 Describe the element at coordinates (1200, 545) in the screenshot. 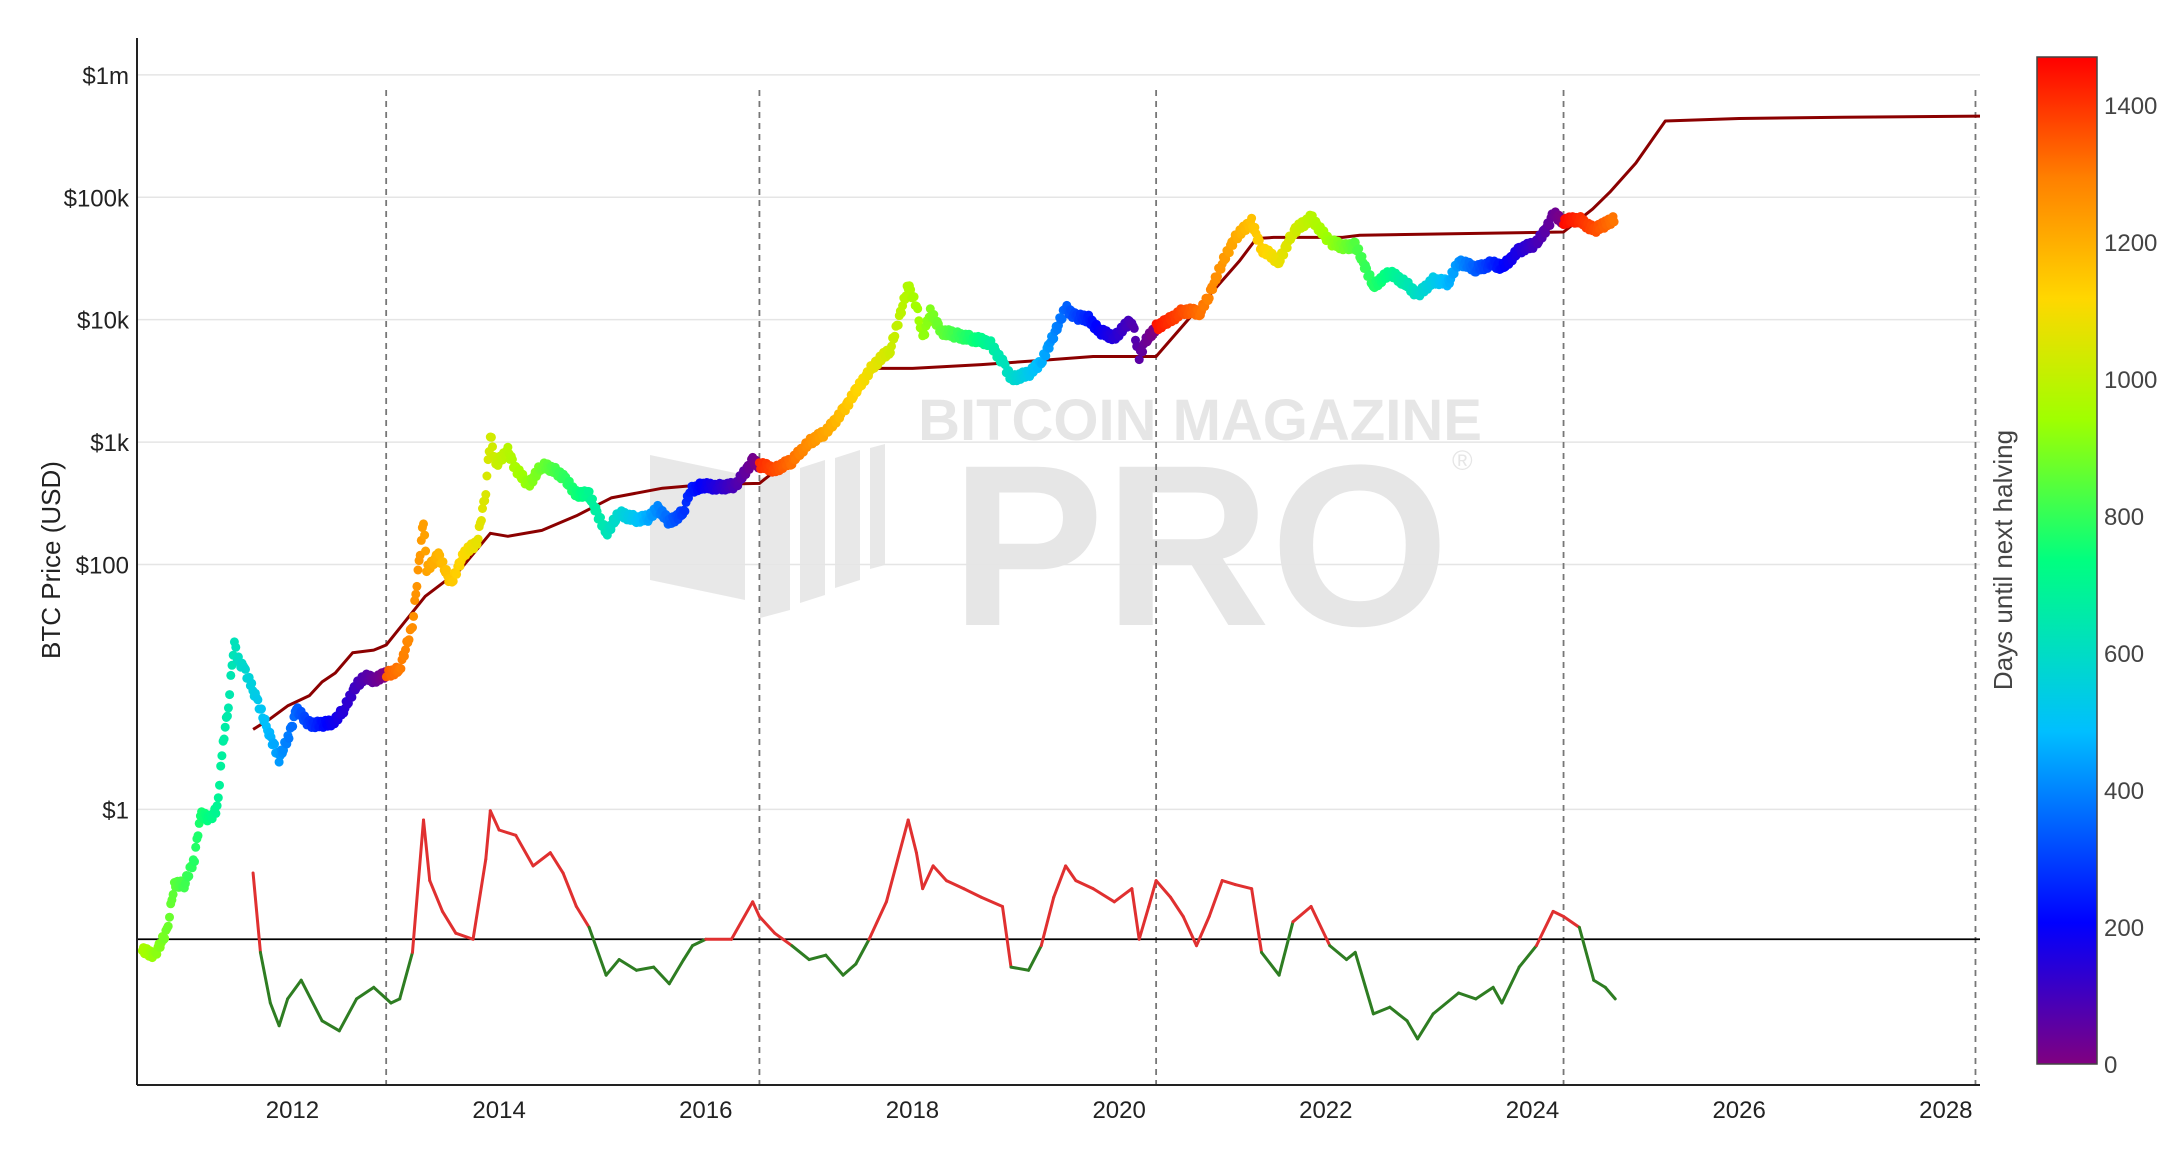

I see `watermark-line2: PRO` at that location.